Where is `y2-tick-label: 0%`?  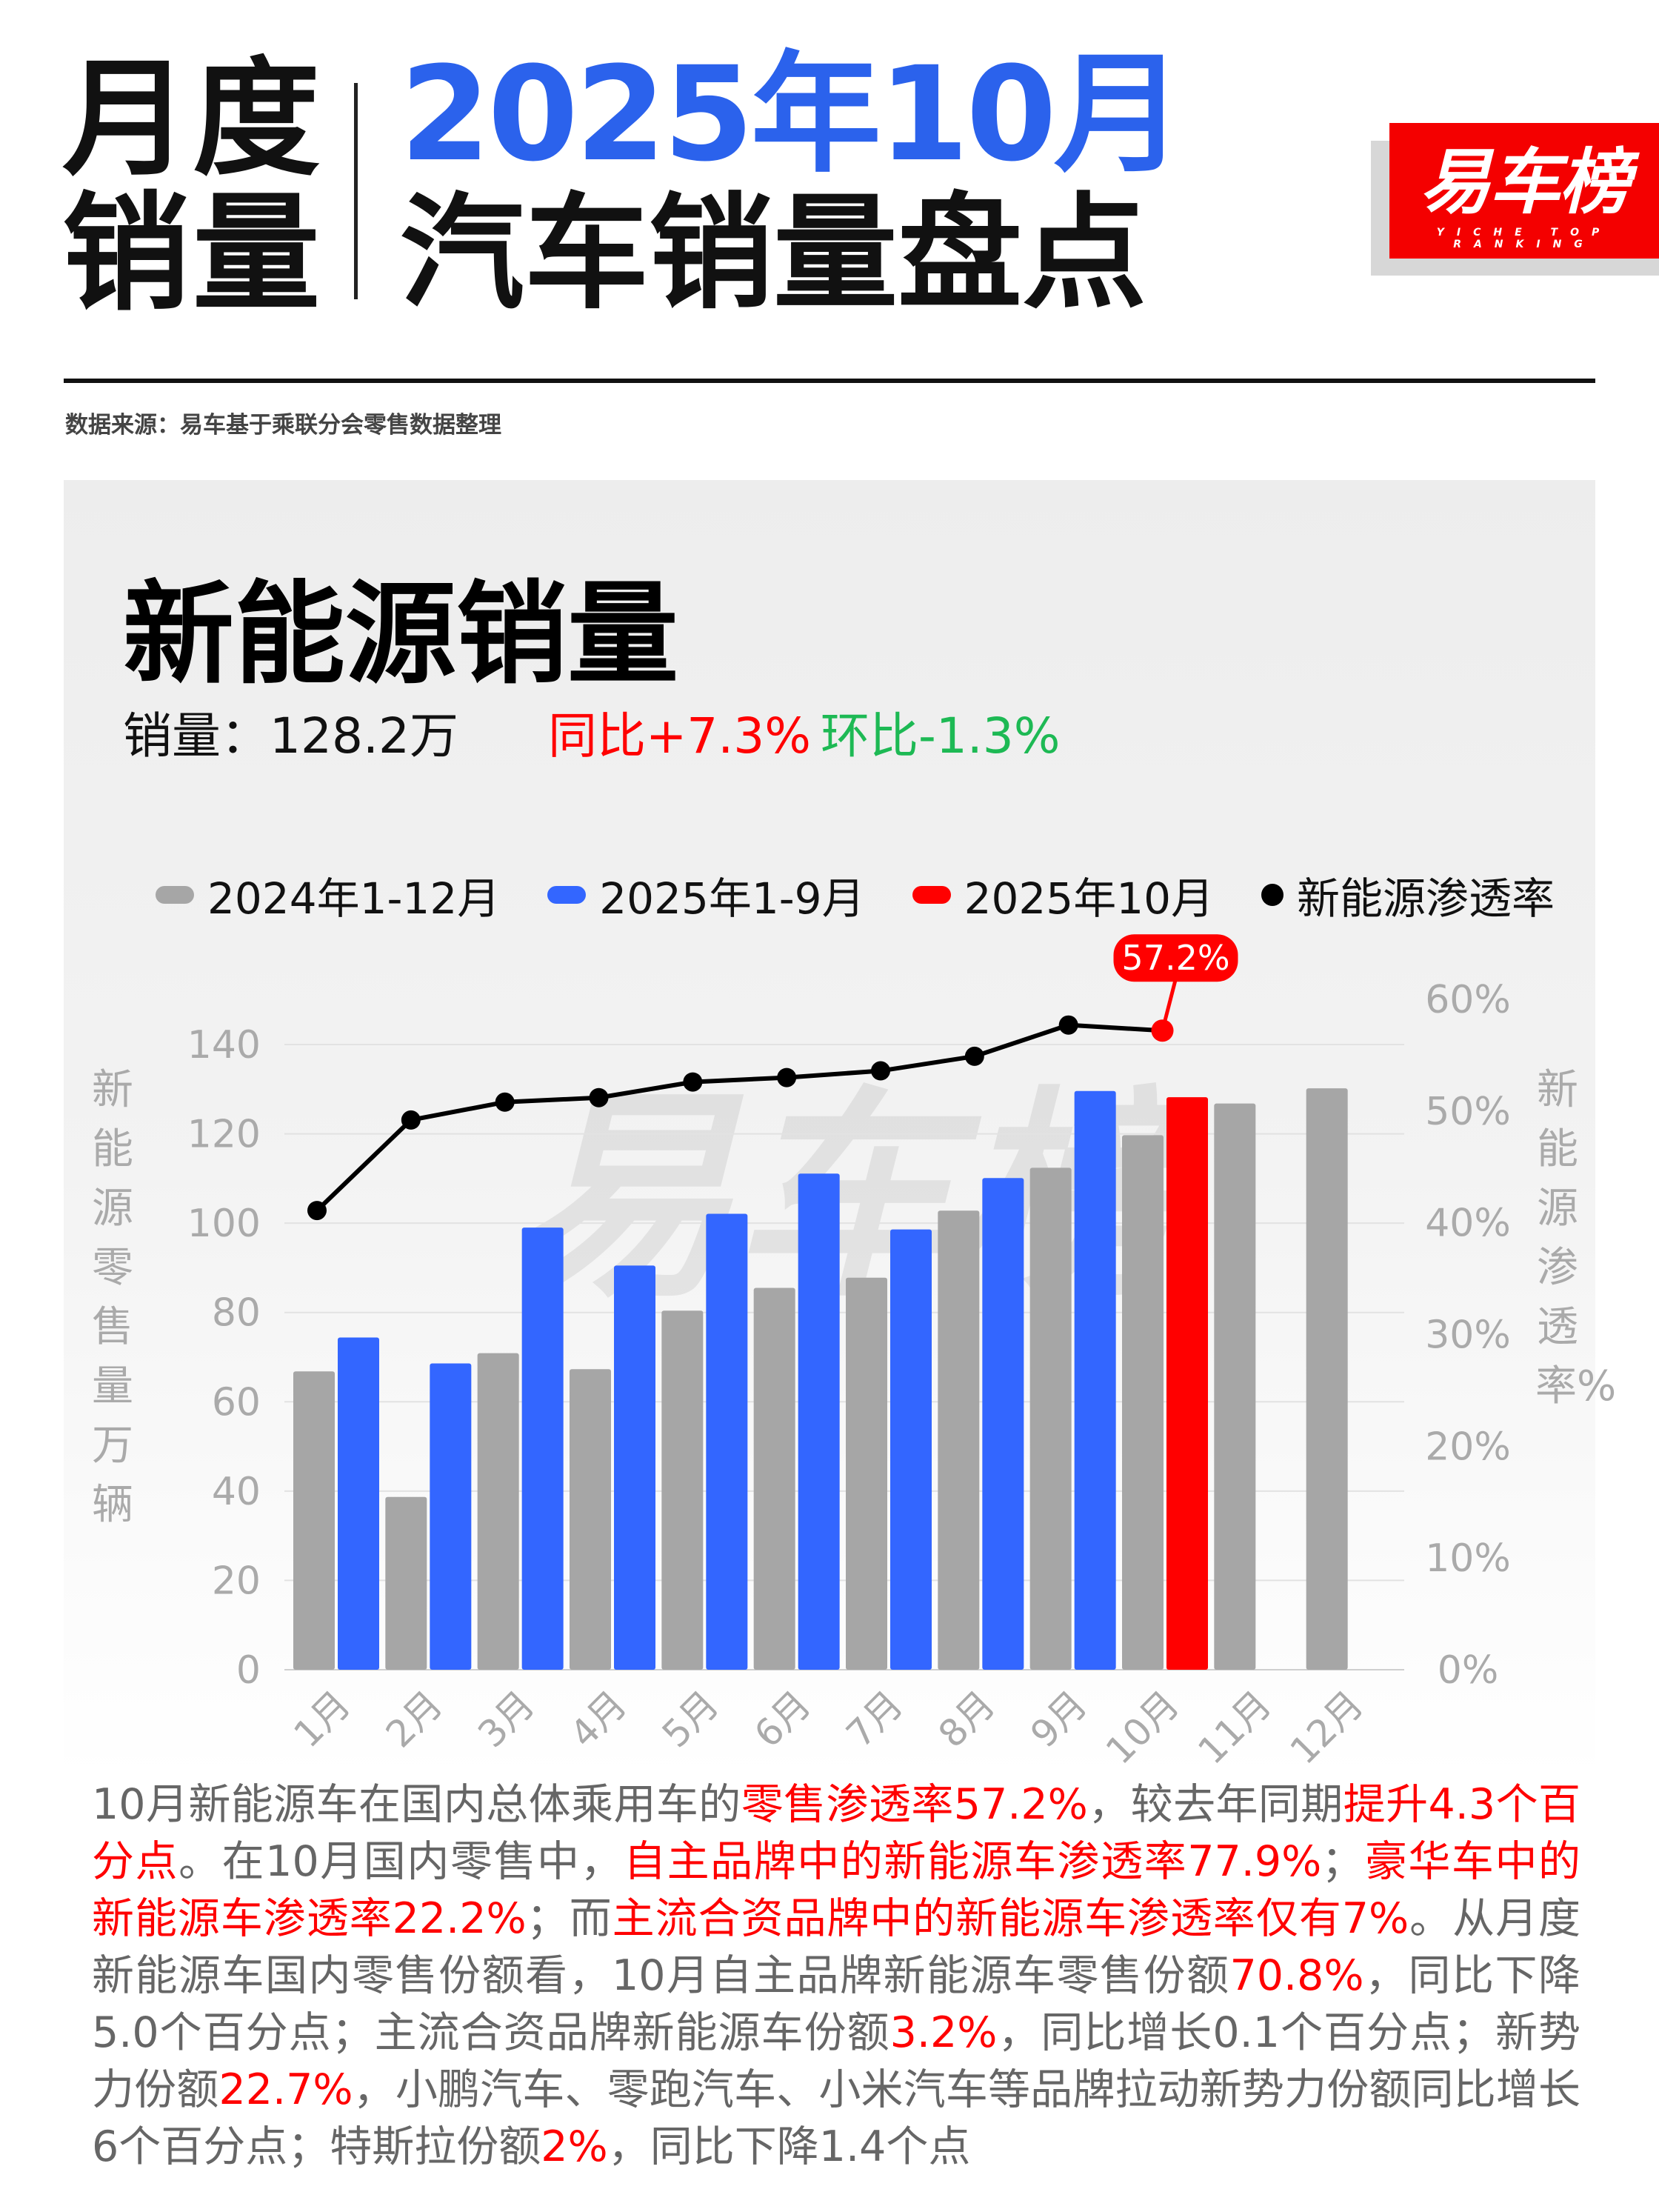 y2-tick-label: 0% is located at coordinates (1468, 1670).